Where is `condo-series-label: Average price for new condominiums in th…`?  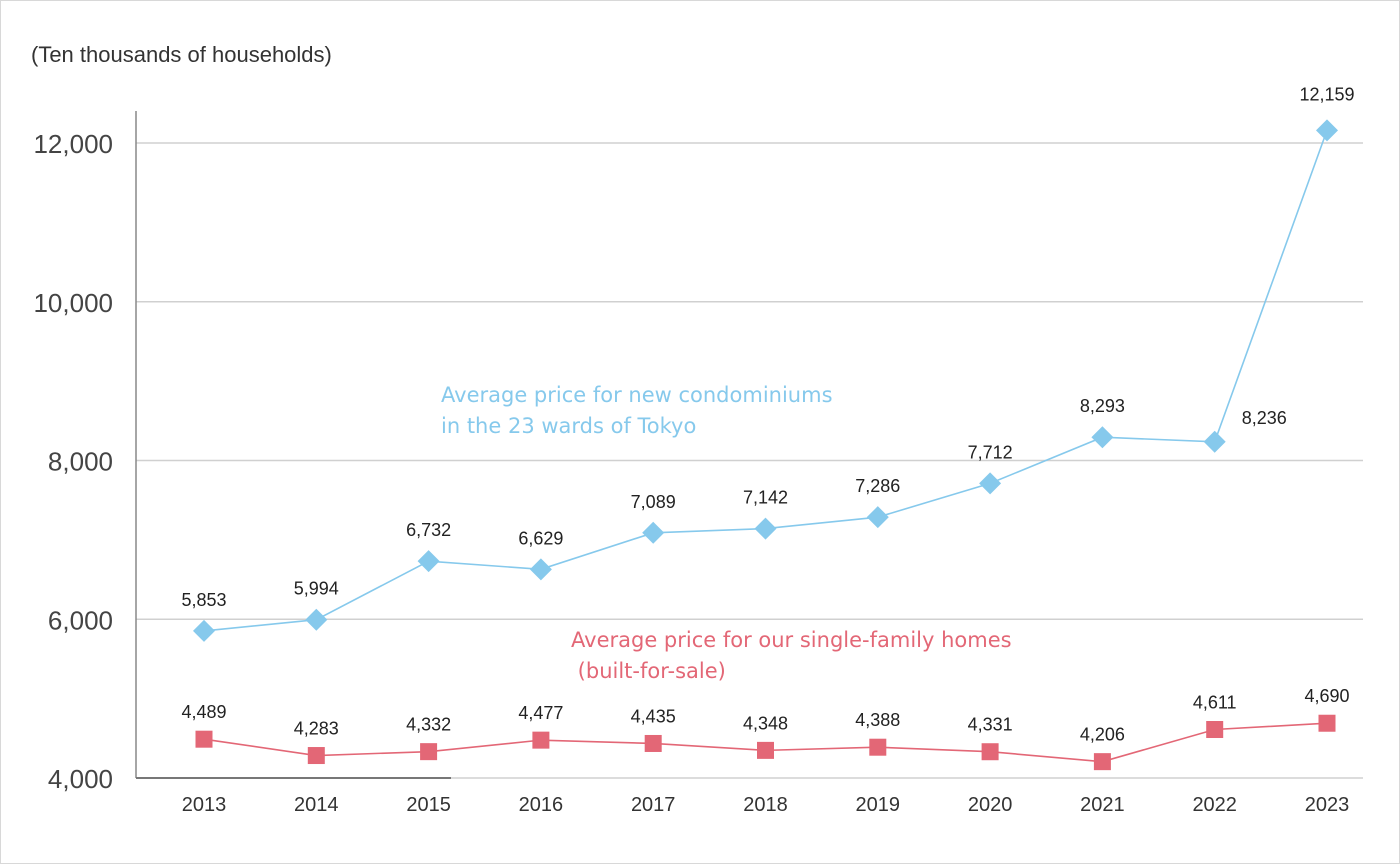
condo-series-label: Average price for new condominiums in th… is located at coordinates (637, 411).